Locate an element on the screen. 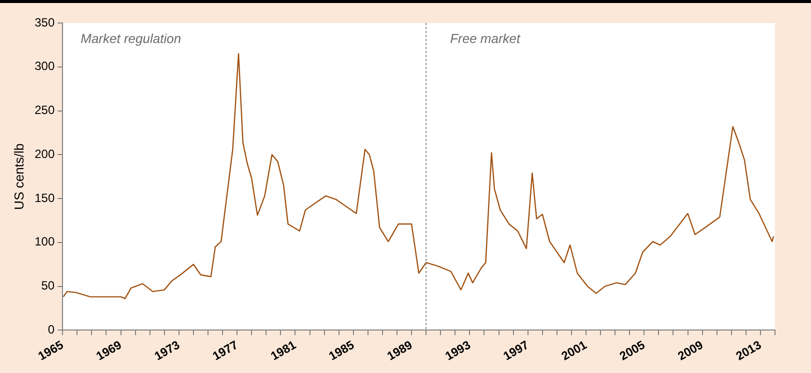 Image resolution: width=811 pixels, height=373 pixels. x-tick-label: 2013 is located at coordinates (748, 351).